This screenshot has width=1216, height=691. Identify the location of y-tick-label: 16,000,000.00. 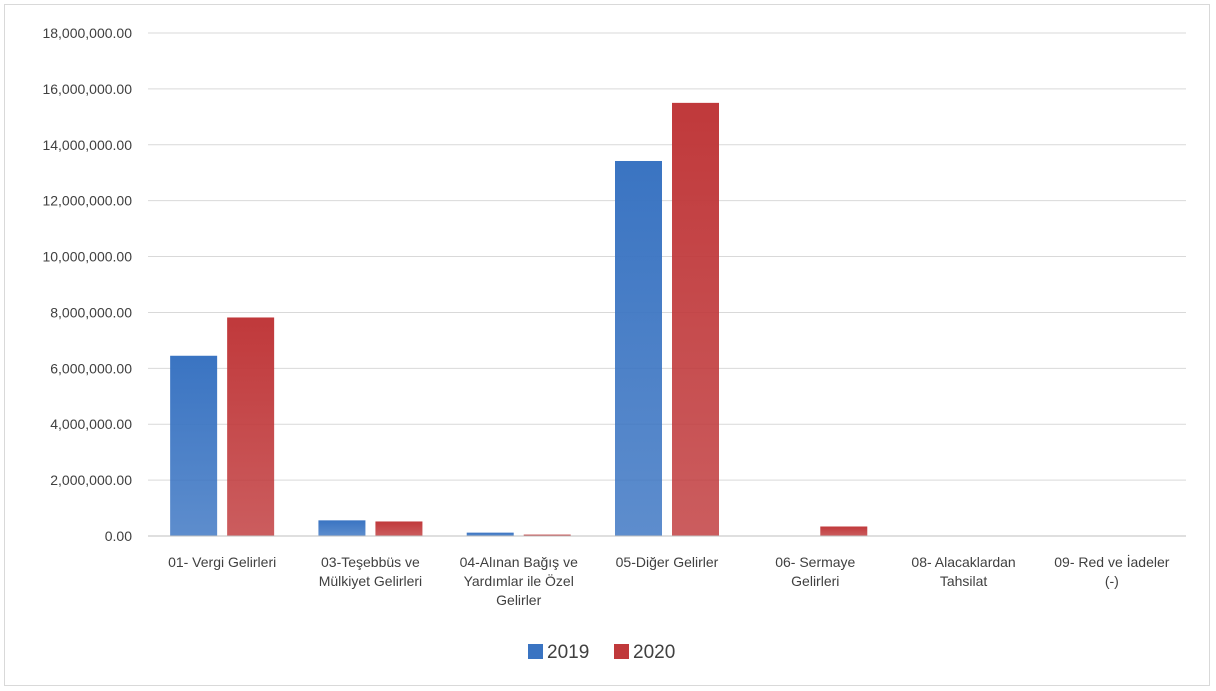
(87, 89).